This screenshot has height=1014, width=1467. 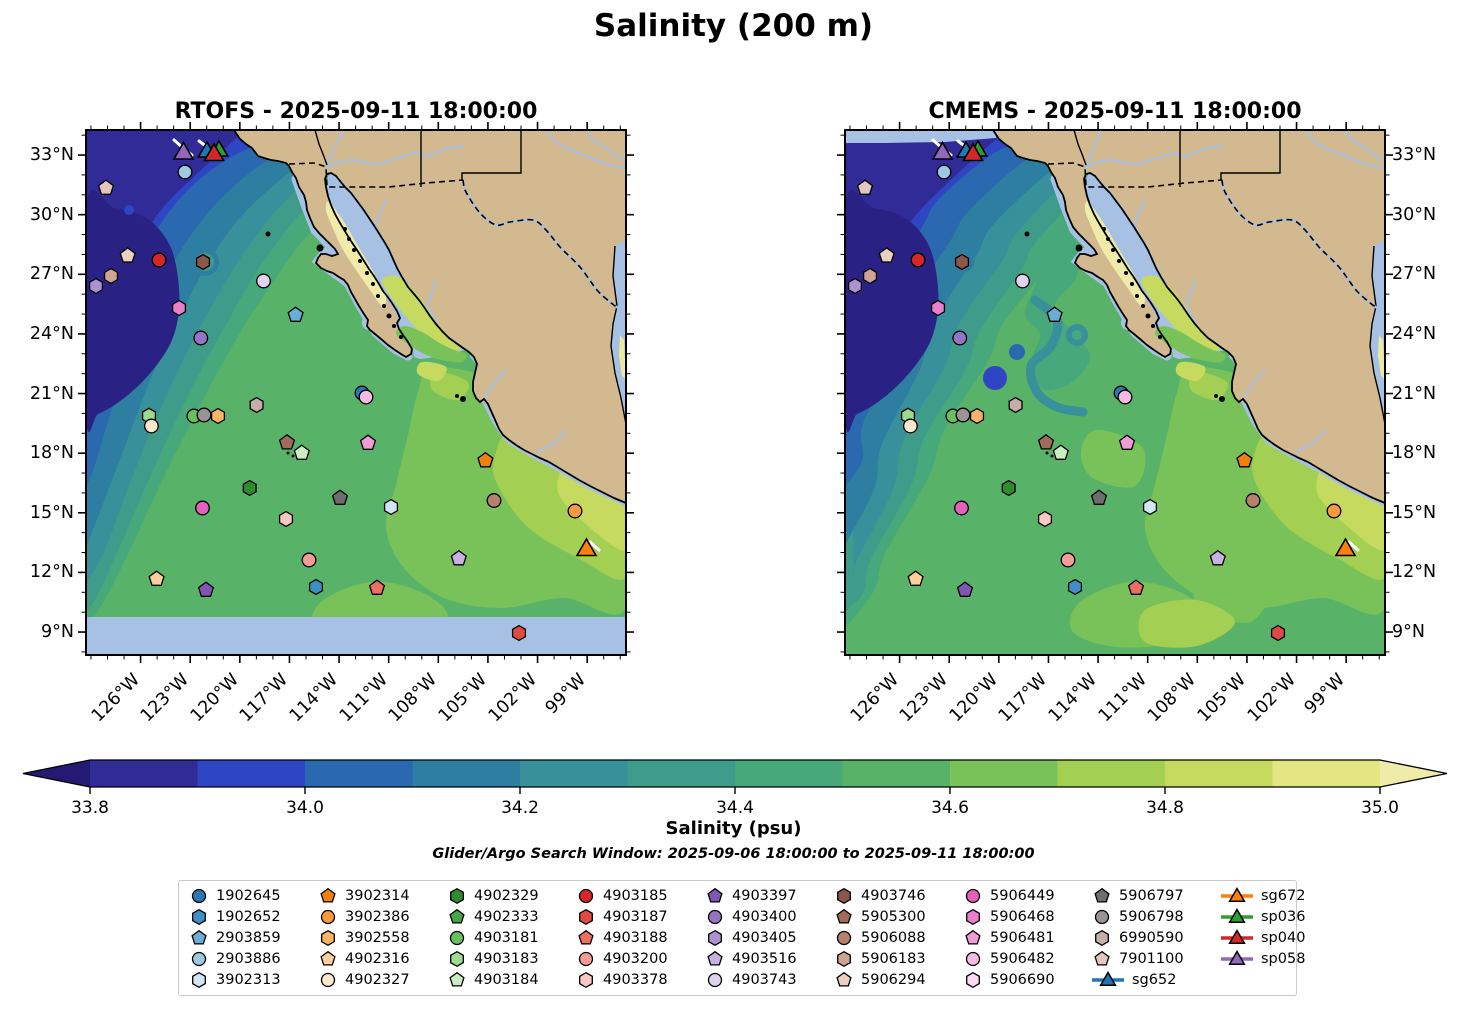 I want to click on legend-entry-label: 3902314, so click(x=377, y=896).